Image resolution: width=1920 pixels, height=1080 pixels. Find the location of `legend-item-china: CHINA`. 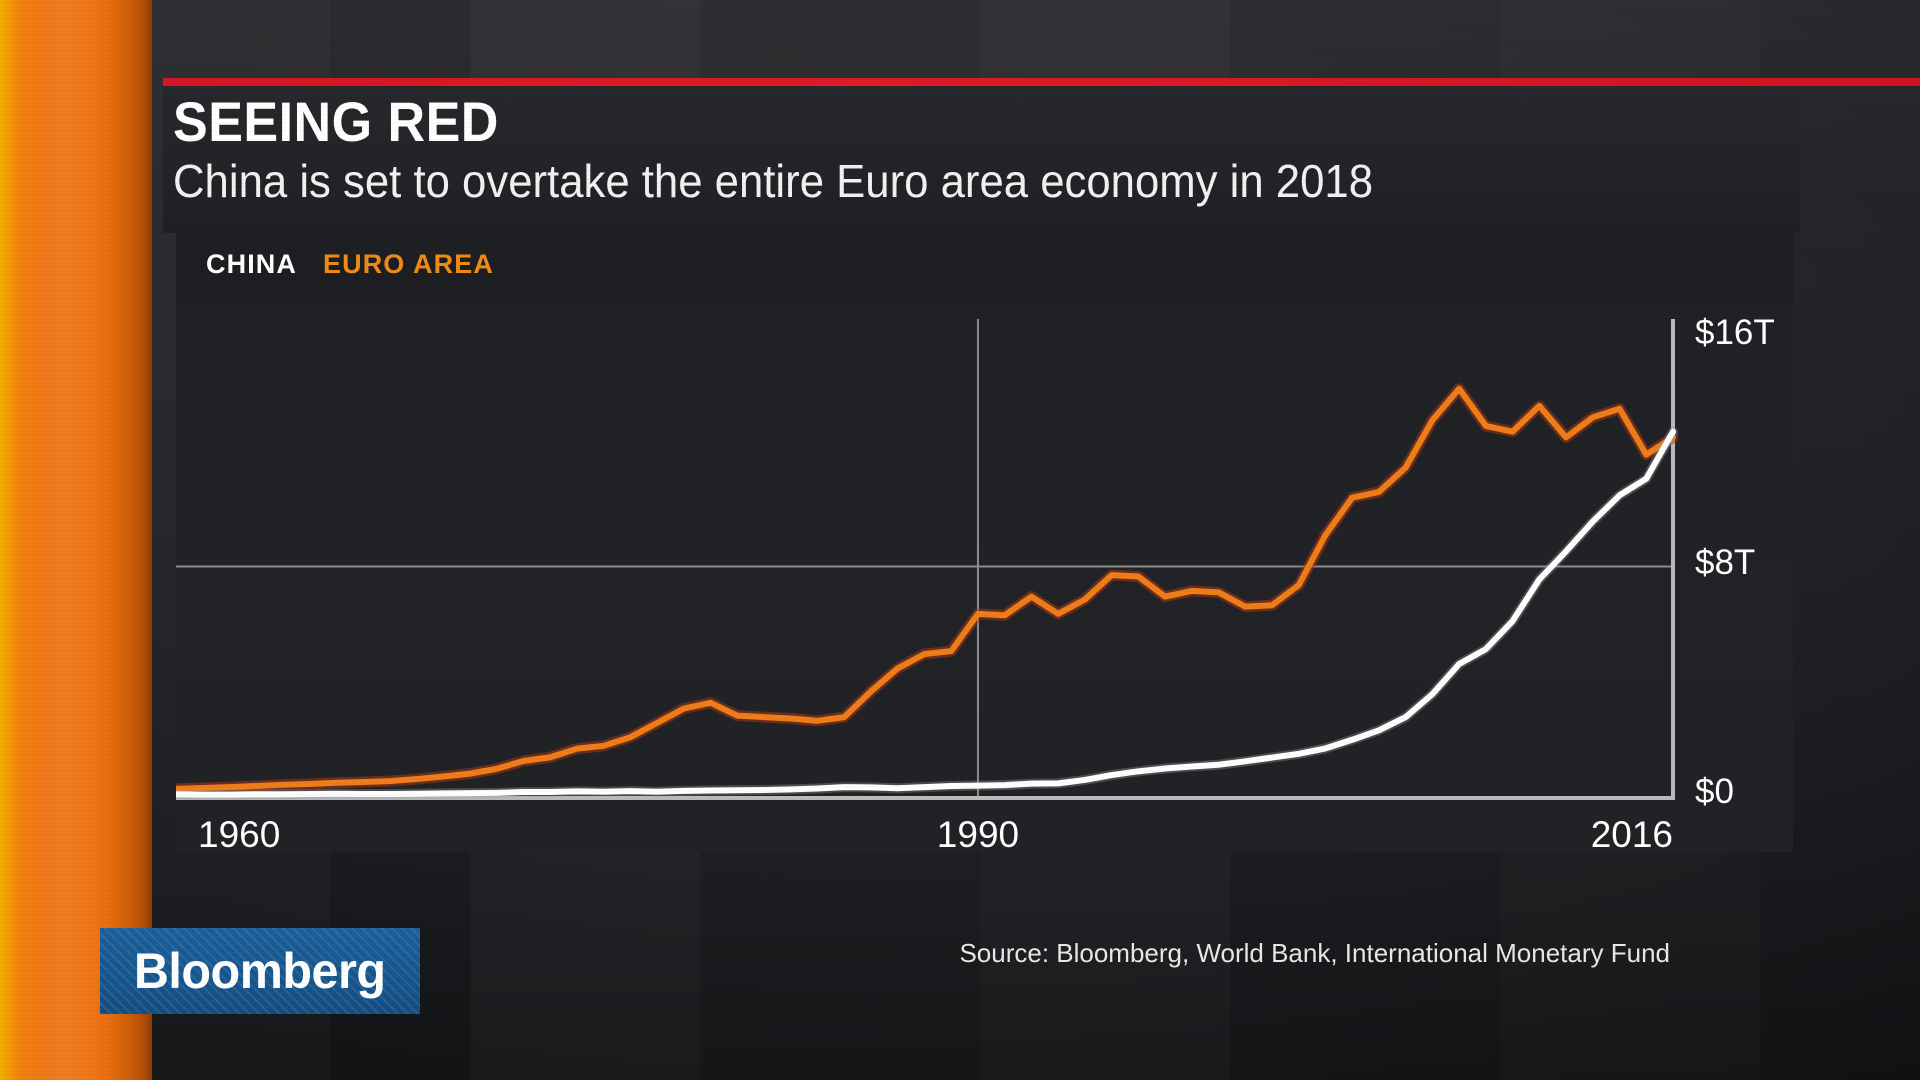

legend-item-china: CHINA is located at coordinates (251, 264).